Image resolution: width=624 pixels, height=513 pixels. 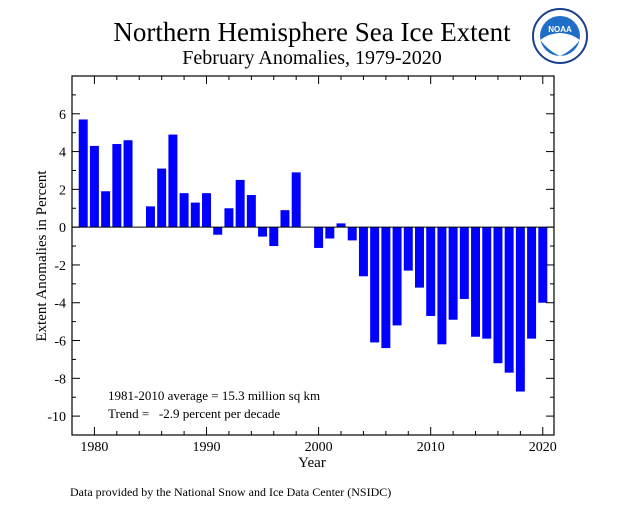 What do you see at coordinates (162, 198) in the screenshot?
I see `bar-1986` at bounding box center [162, 198].